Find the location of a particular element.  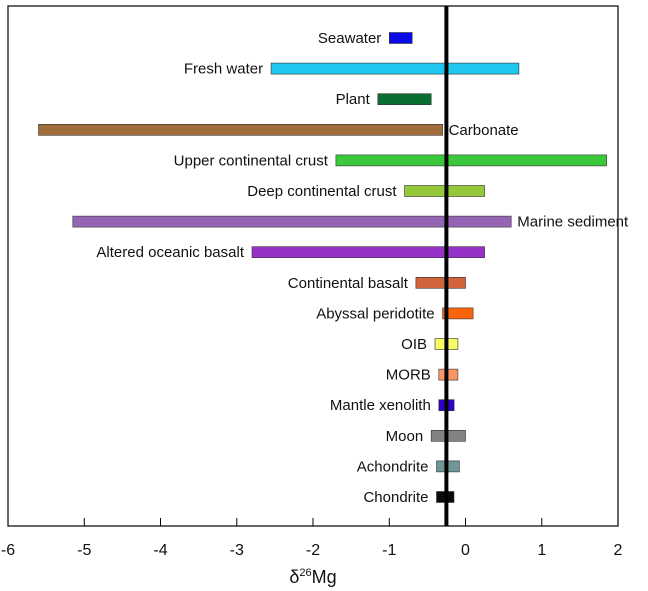

range-bar-marine-sediment is located at coordinates (292, 221).